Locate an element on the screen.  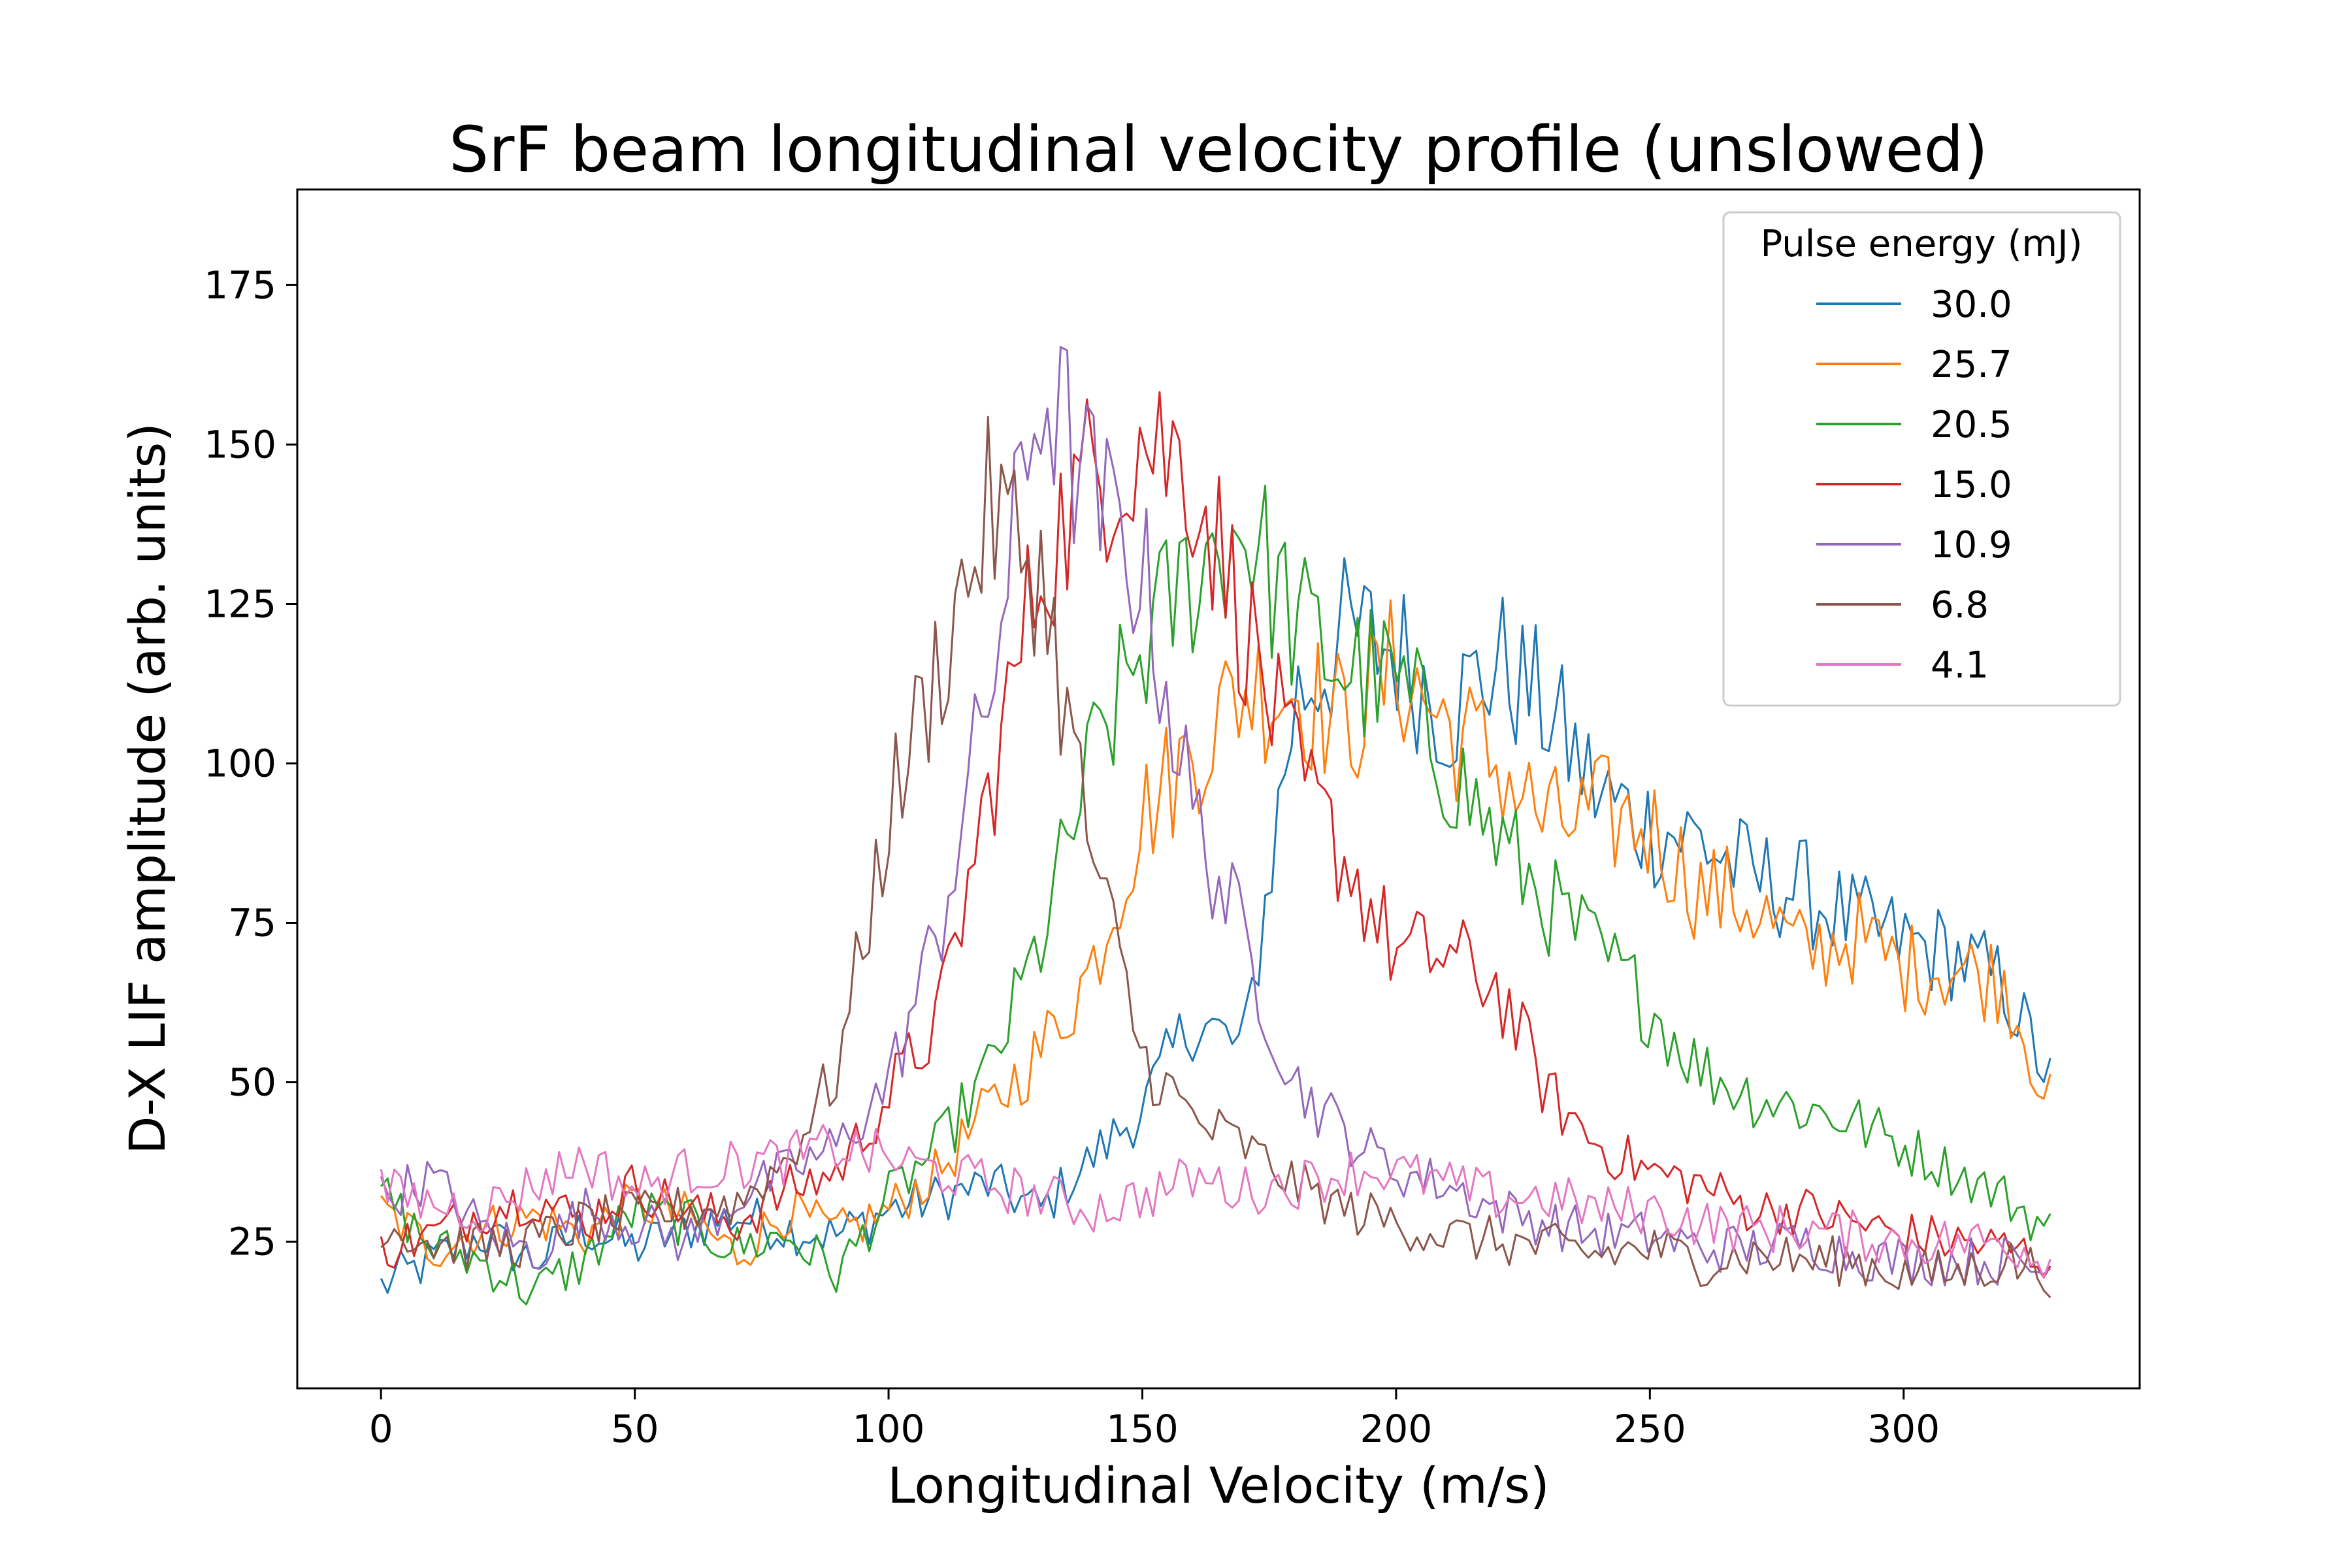
y-axis-ticks: 25 50 75 100 125 150 175 is located at coordinates (250, 763).